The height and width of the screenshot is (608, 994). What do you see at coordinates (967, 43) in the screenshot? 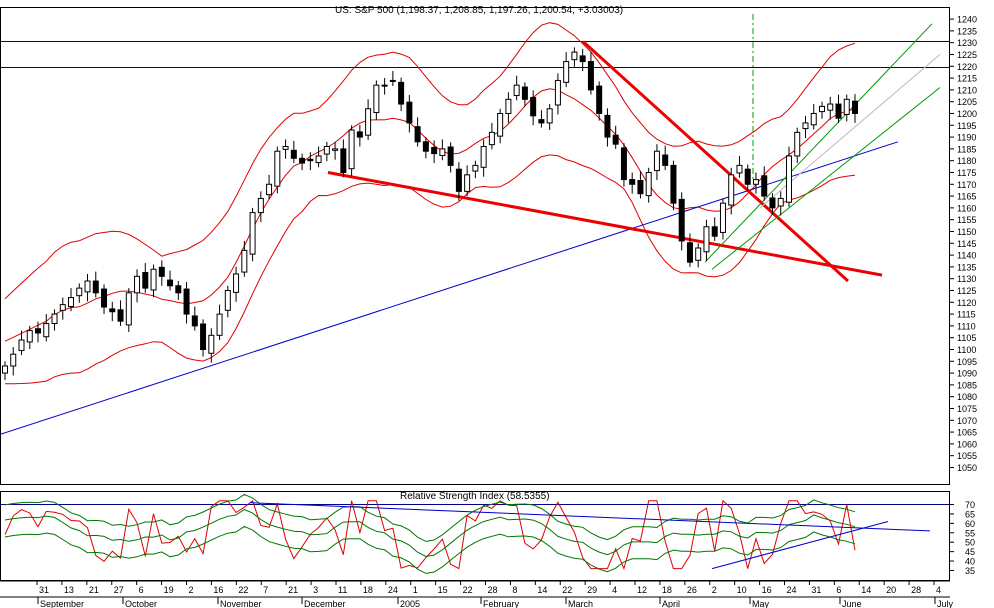
I see `y-tick-label: 1230` at bounding box center [967, 43].